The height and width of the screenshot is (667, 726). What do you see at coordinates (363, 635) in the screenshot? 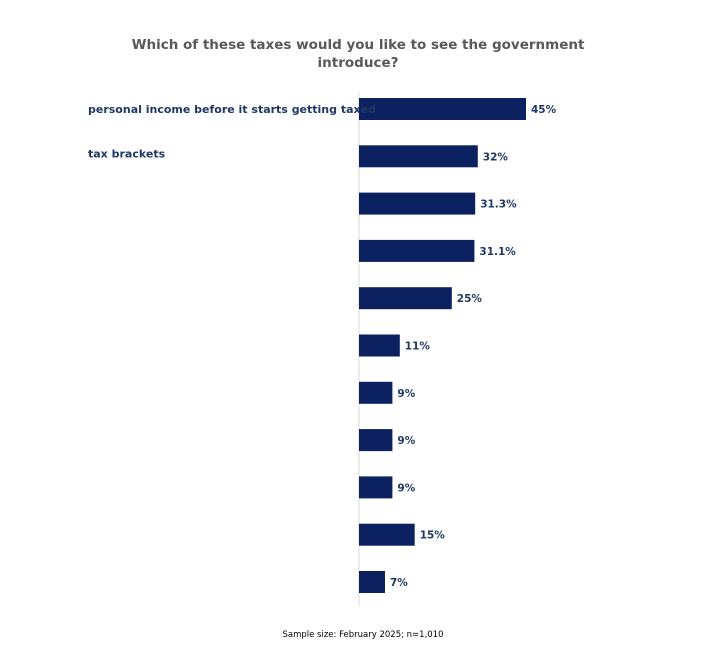
I see `sample-size-footnote: Sample size: February 2025; n=1,010` at bounding box center [363, 635].